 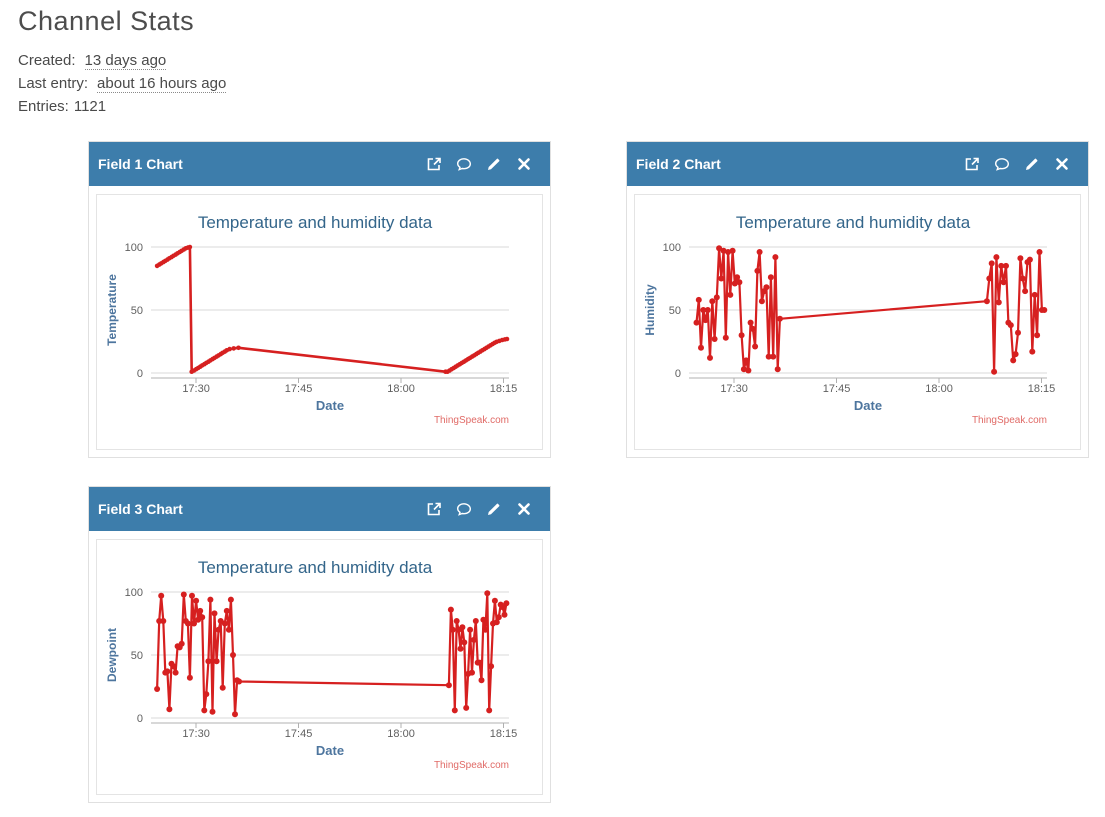 What do you see at coordinates (857, 164) in the screenshot?
I see `field2-panel-header: Field 2 Chart` at bounding box center [857, 164].